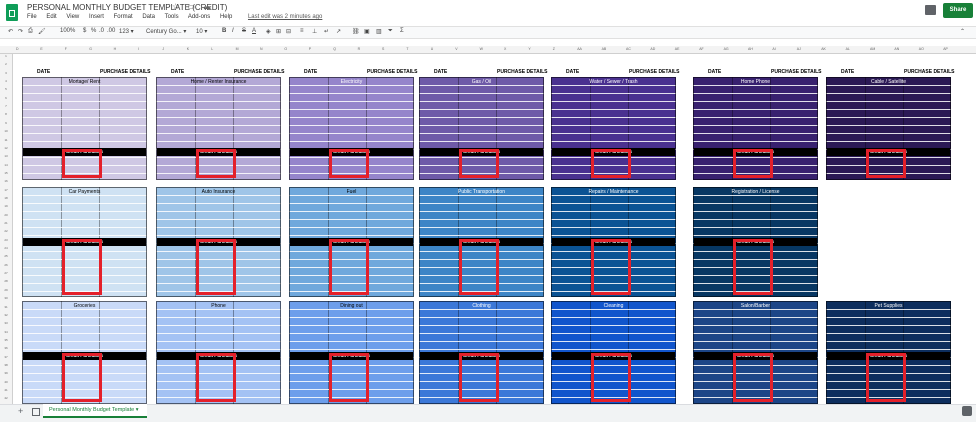 The image size is (976, 422). Describe the element at coordinates (279, 32) in the screenshot. I see `borders-icon: ⊞` at that location.